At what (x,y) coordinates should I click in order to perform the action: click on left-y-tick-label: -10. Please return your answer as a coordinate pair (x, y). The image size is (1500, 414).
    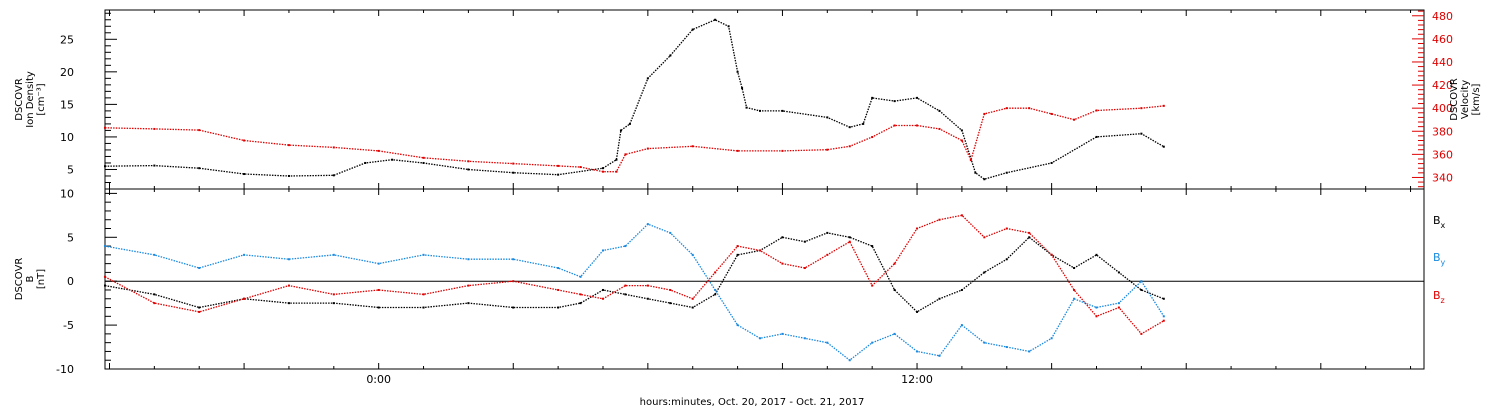
    Looking at the image, I should click on (65, 369).